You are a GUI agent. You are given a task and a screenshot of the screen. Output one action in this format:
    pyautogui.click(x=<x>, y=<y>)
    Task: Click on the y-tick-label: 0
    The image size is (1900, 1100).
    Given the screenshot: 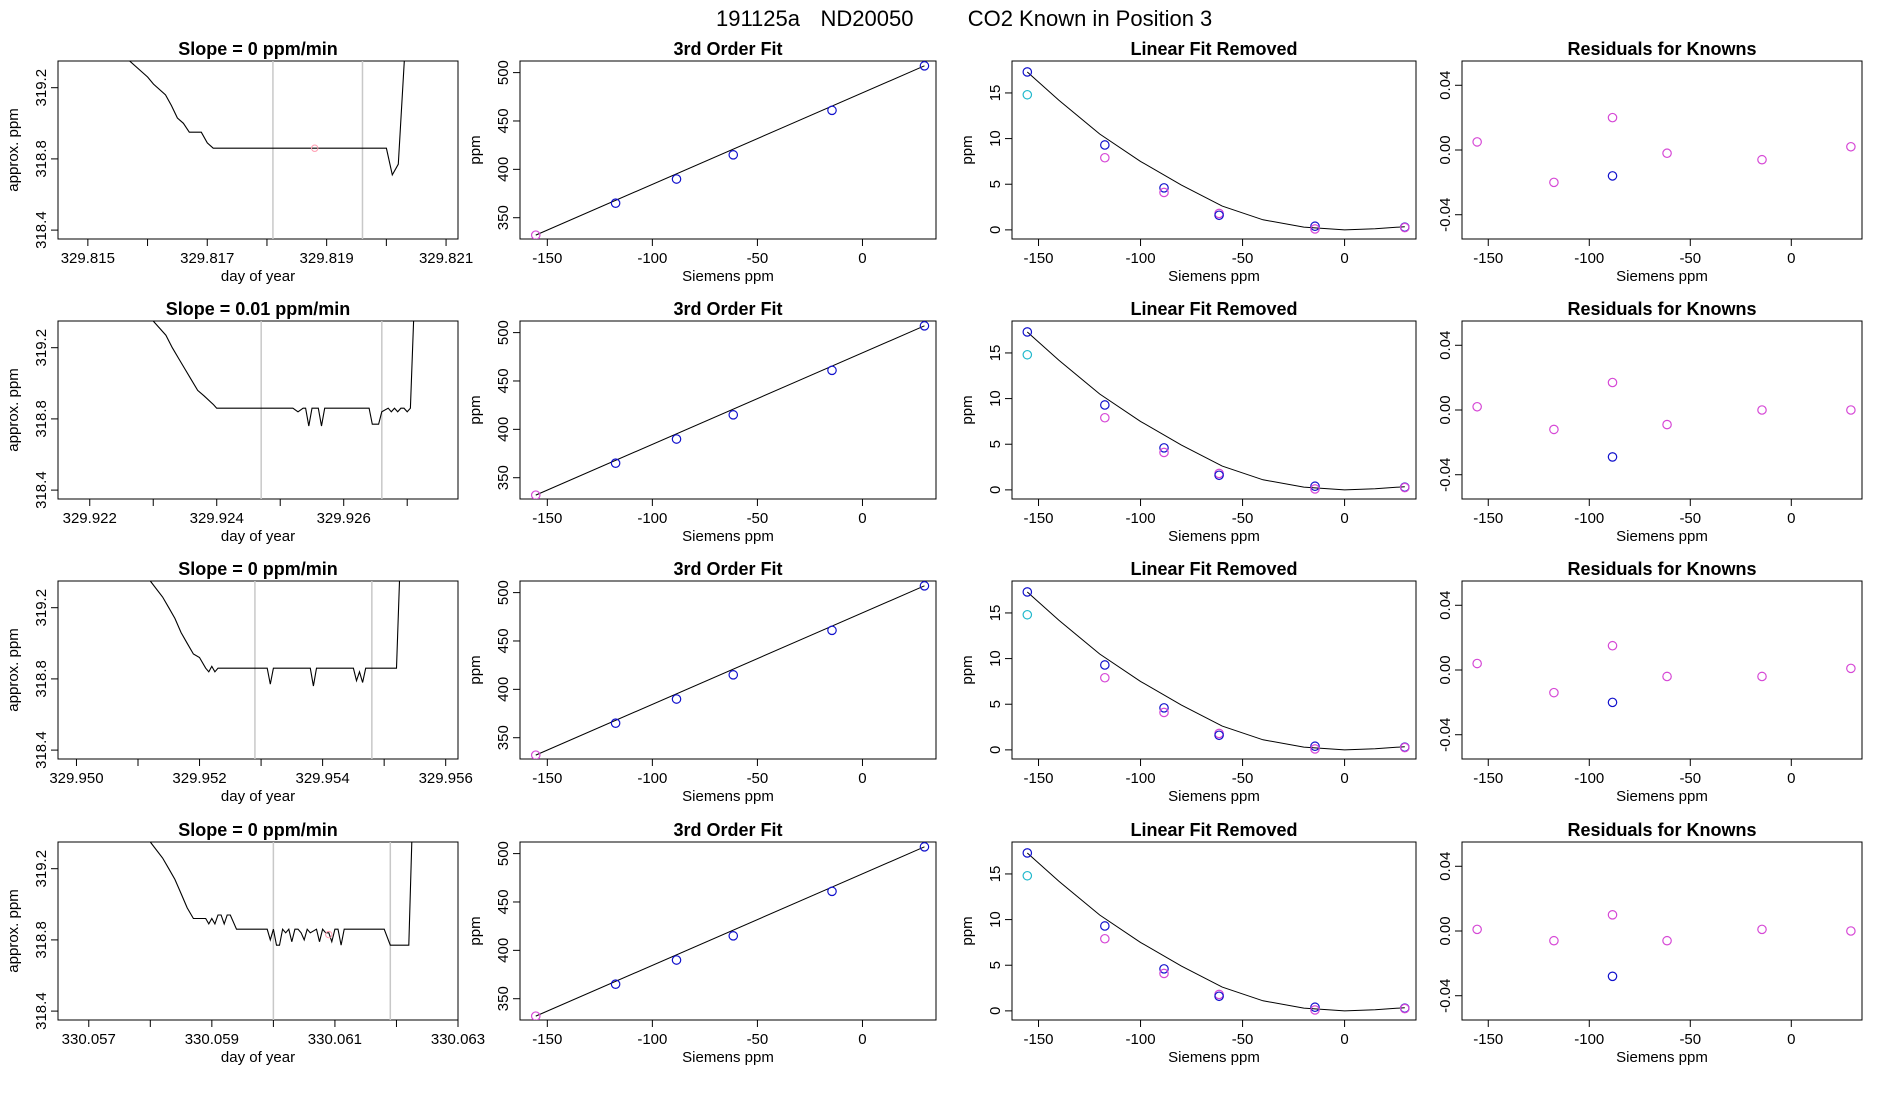 What is the action you would take?
    pyautogui.click(x=995, y=490)
    